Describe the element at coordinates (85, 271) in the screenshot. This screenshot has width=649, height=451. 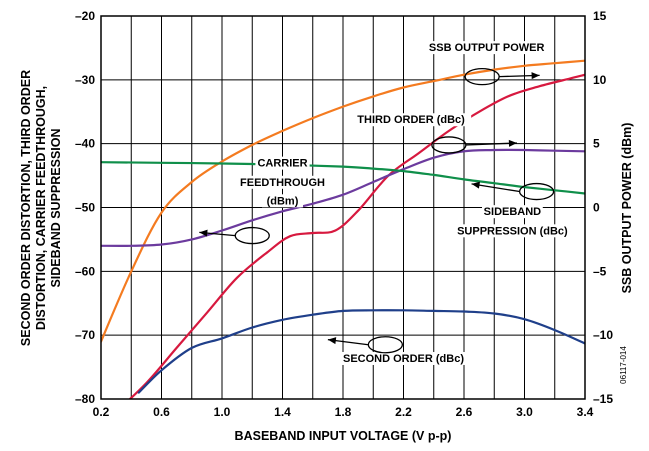
I see `y-left-tick-label: –60` at that location.